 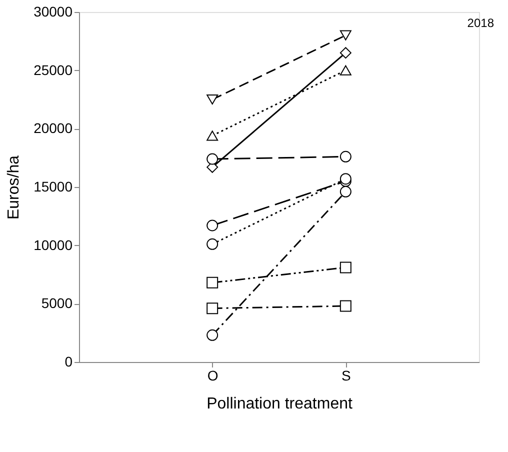 I want to click on annotation: 2018, so click(x=480, y=23).